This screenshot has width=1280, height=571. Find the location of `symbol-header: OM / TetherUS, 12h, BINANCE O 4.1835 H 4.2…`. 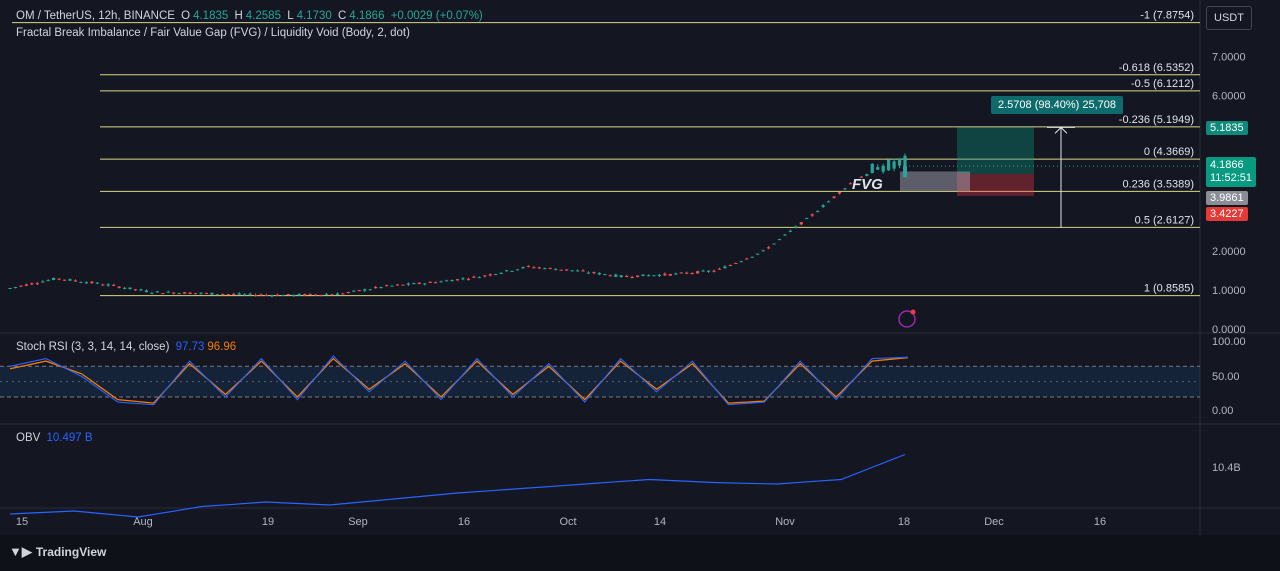

symbol-header: OM / TetherUS, 12h, BINANCE O 4.1835 H 4.2… is located at coordinates (251, 16).